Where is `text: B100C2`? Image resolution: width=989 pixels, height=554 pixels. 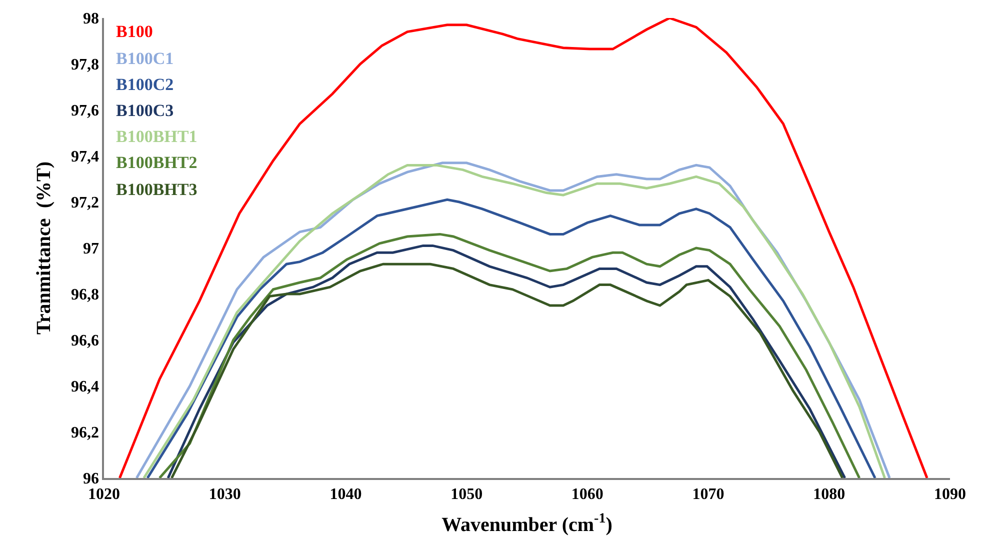 text: B100C2 is located at coordinates (145, 84).